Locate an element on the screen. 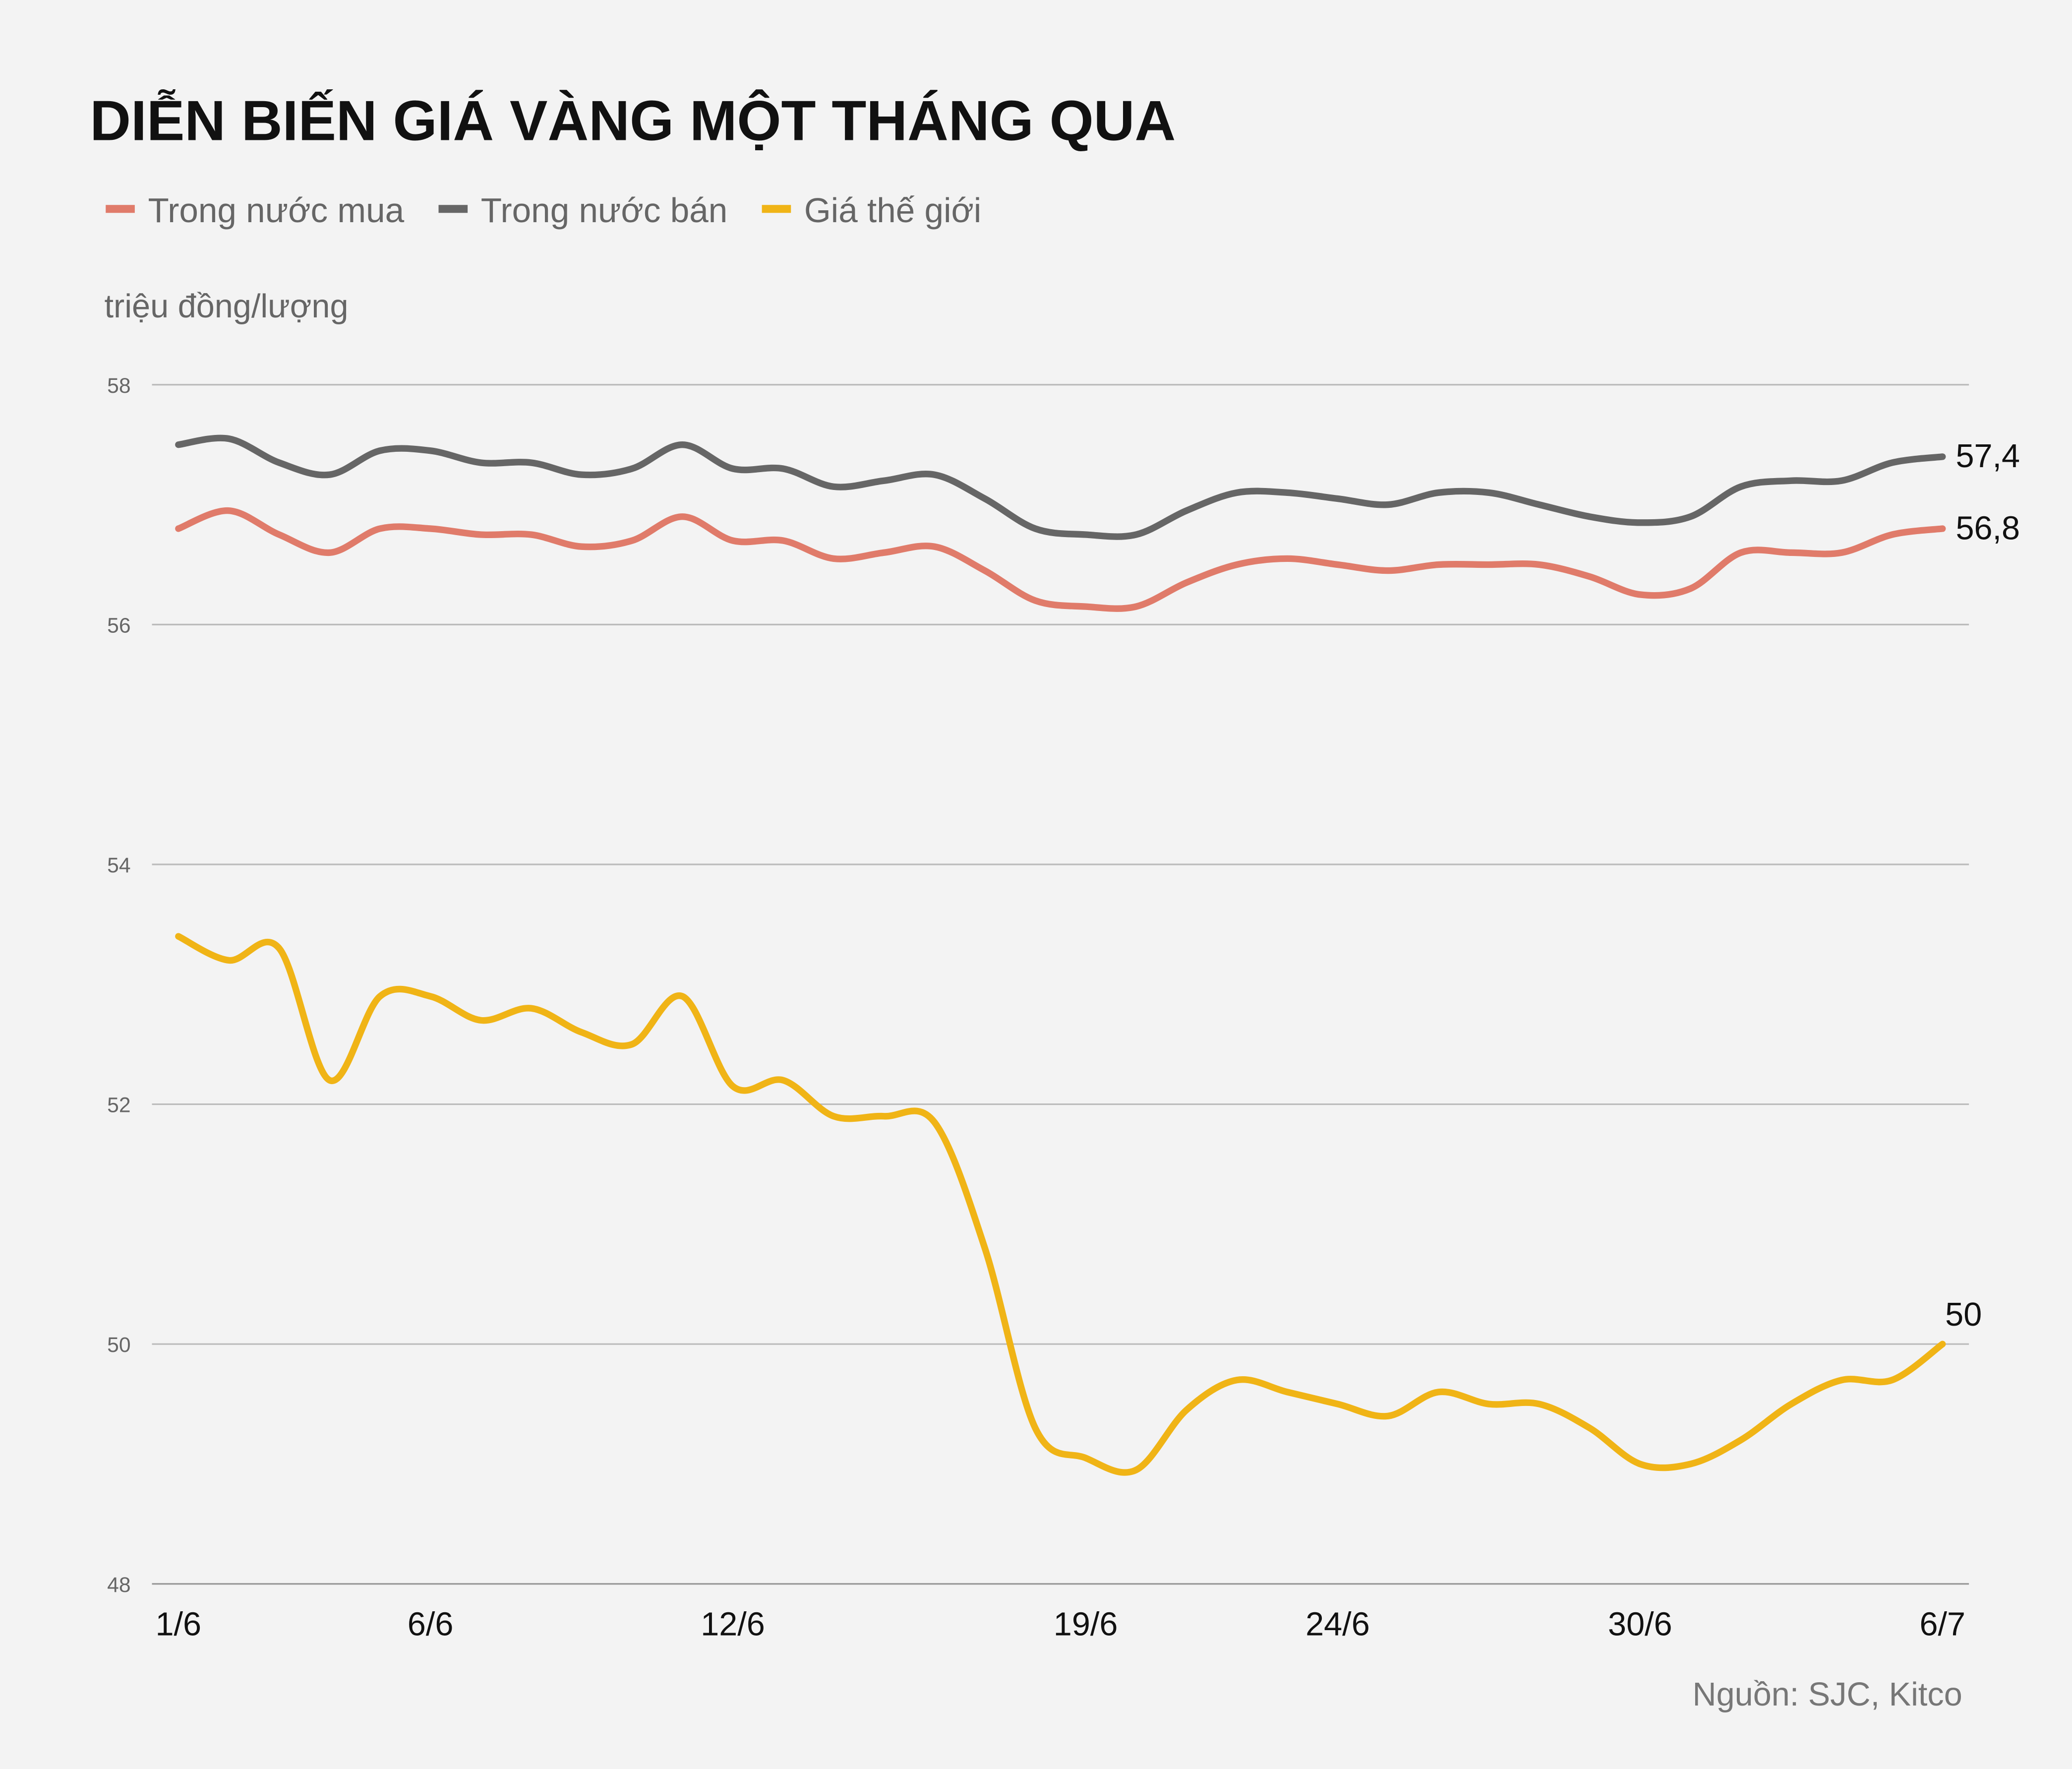 The width and height of the screenshot is (2072, 1769). y-tick-label: 48 is located at coordinates (119, 1585).